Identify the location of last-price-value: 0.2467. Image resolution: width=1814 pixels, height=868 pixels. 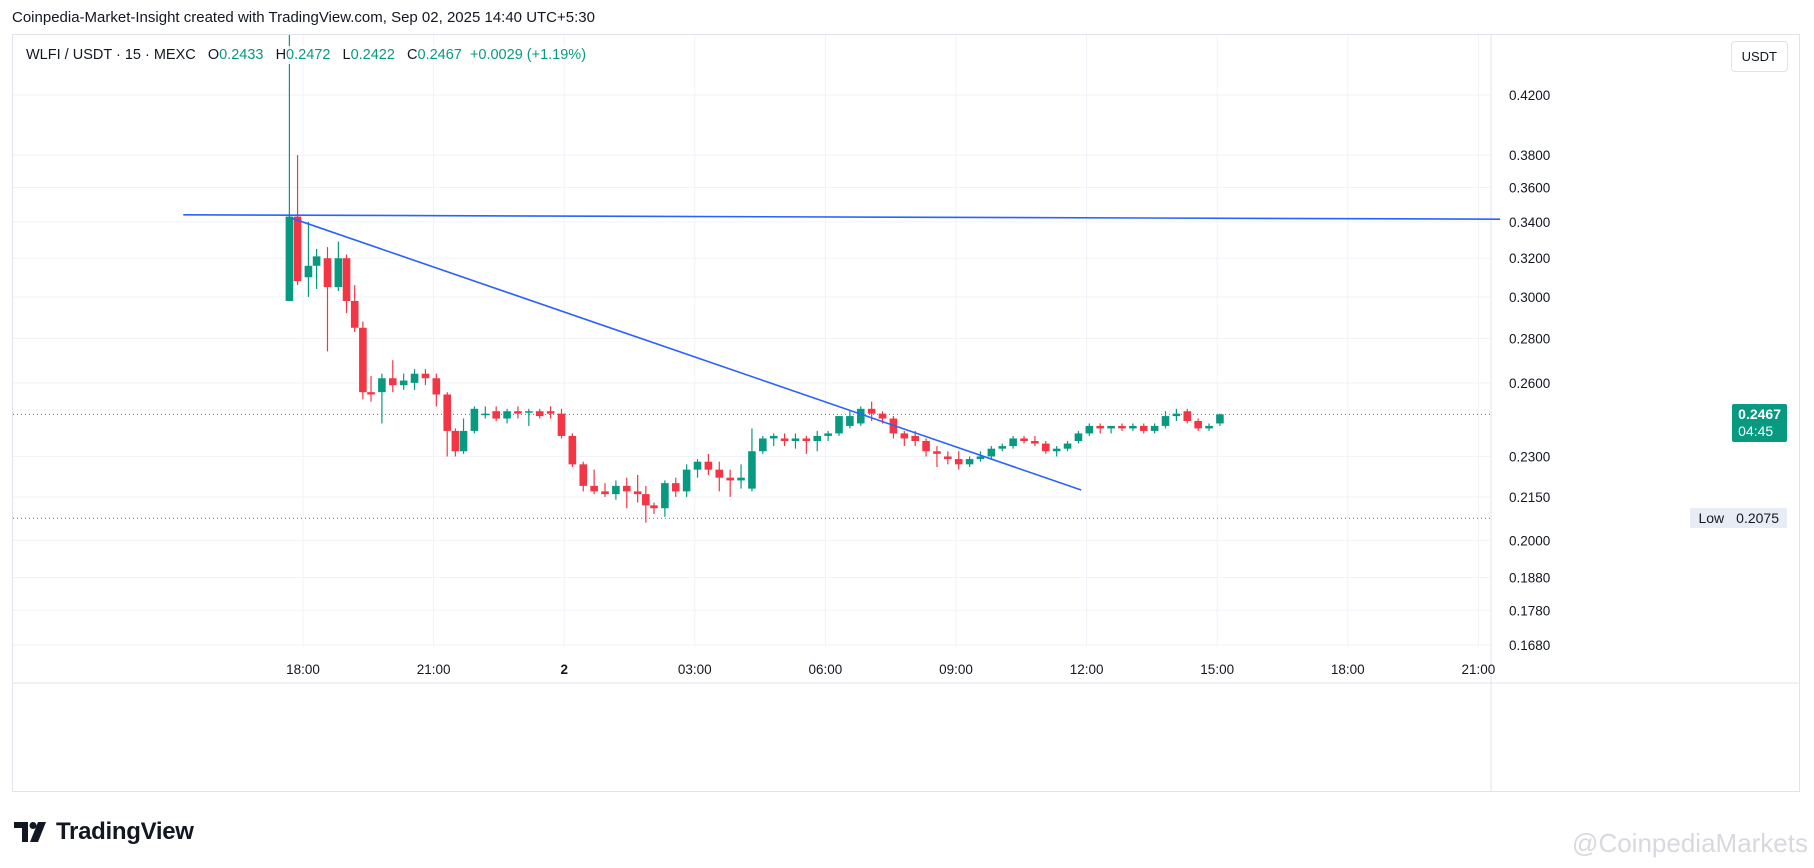
(1759, 414).